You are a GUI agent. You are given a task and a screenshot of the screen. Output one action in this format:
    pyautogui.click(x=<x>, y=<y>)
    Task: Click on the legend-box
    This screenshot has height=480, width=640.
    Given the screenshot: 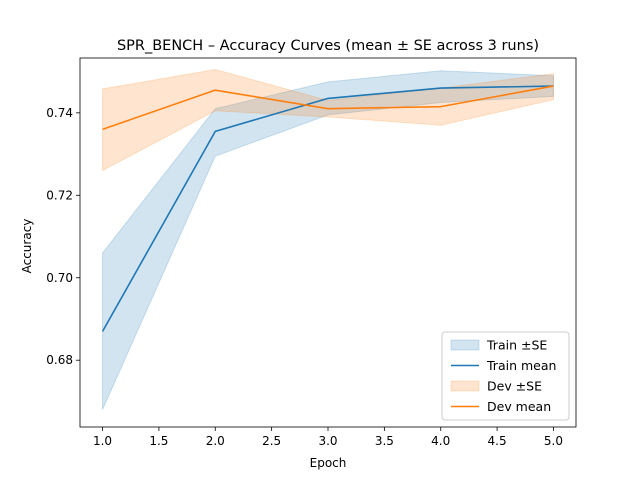 What is the action you would take?
    pyautogui.click(x=505, y=376)
    